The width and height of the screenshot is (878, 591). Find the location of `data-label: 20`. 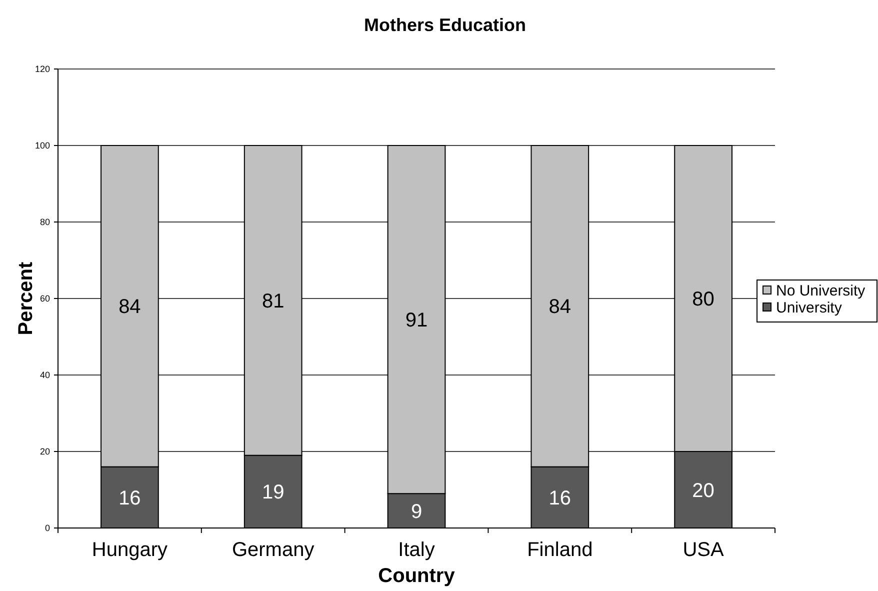

data-label: 20 is located at coordinates (703, 491).